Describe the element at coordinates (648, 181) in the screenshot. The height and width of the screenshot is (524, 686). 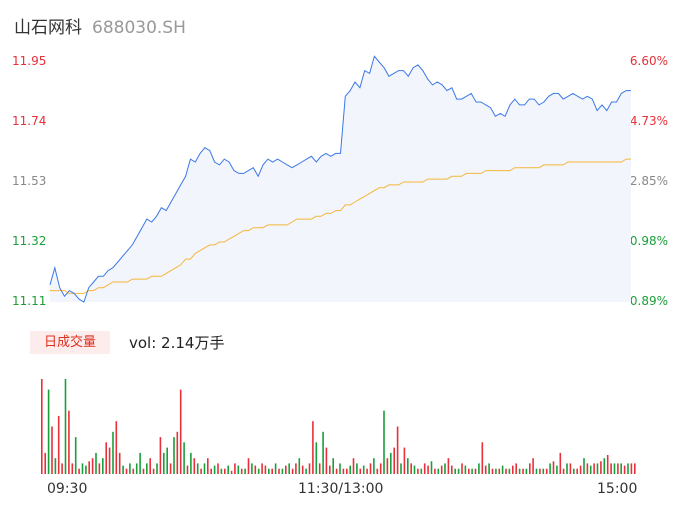
I see `percent-tick-label: 2.85%` at that location.